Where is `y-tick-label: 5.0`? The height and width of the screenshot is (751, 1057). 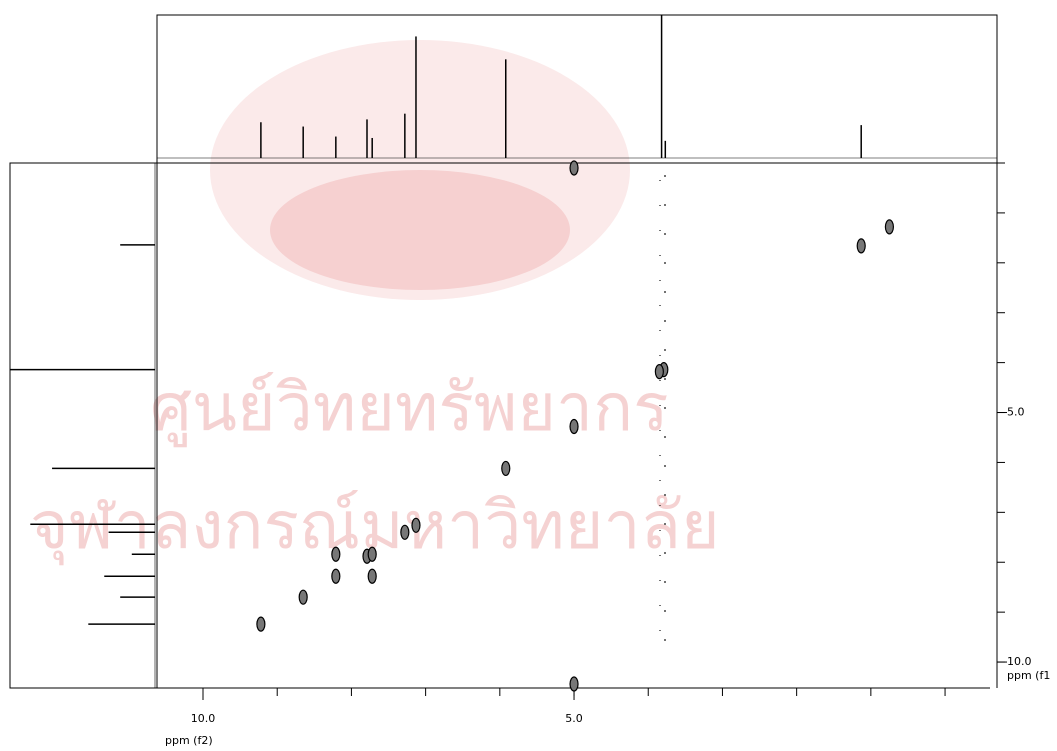 y-tick-label: 5.0 is located at coordinates (1016, 412).